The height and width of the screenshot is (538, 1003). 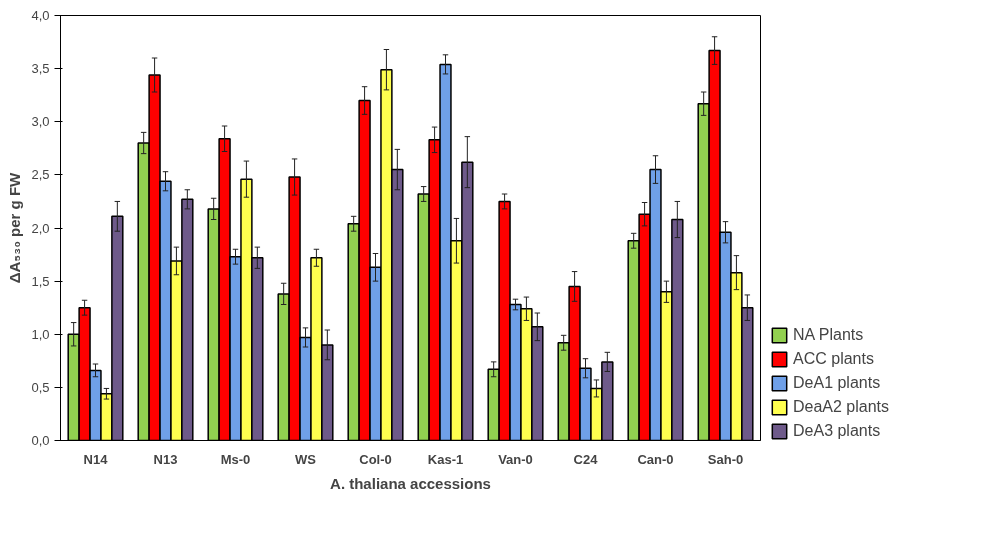 I want to click on y-tick-label: 1,5, so click(x=40, y=281).